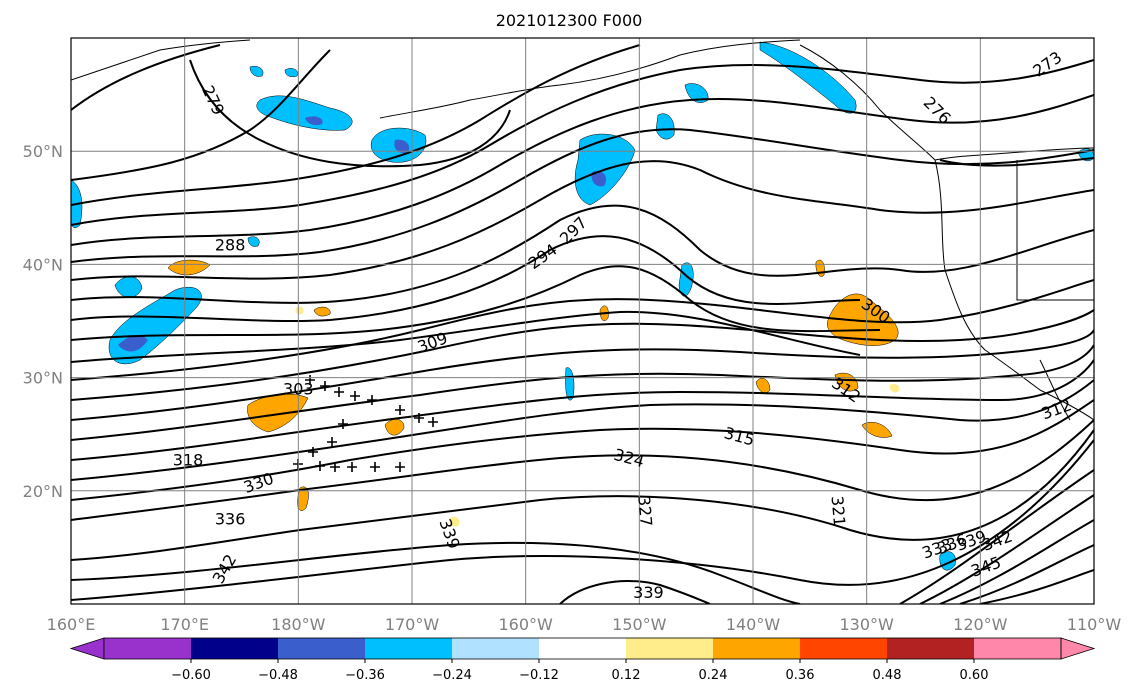  What do you see at coordinates (800, 675) in the screenshot?
I see `colorbar-tick-label: 0.36` at bounding box center [800, 675].